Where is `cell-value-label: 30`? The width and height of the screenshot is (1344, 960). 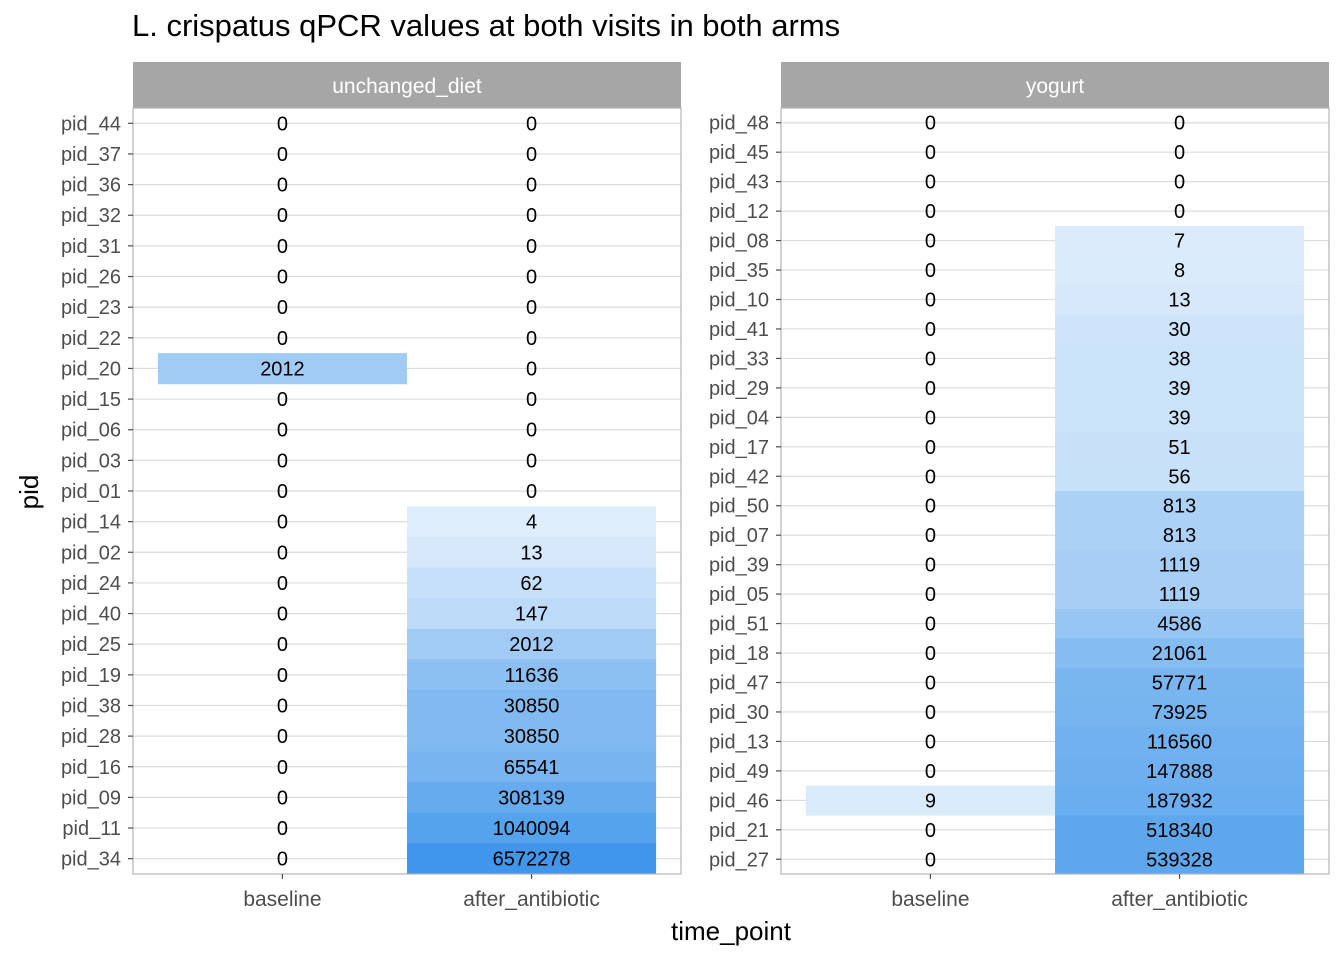
cell-value-label: 30 is located at coordinates (1179, 330).